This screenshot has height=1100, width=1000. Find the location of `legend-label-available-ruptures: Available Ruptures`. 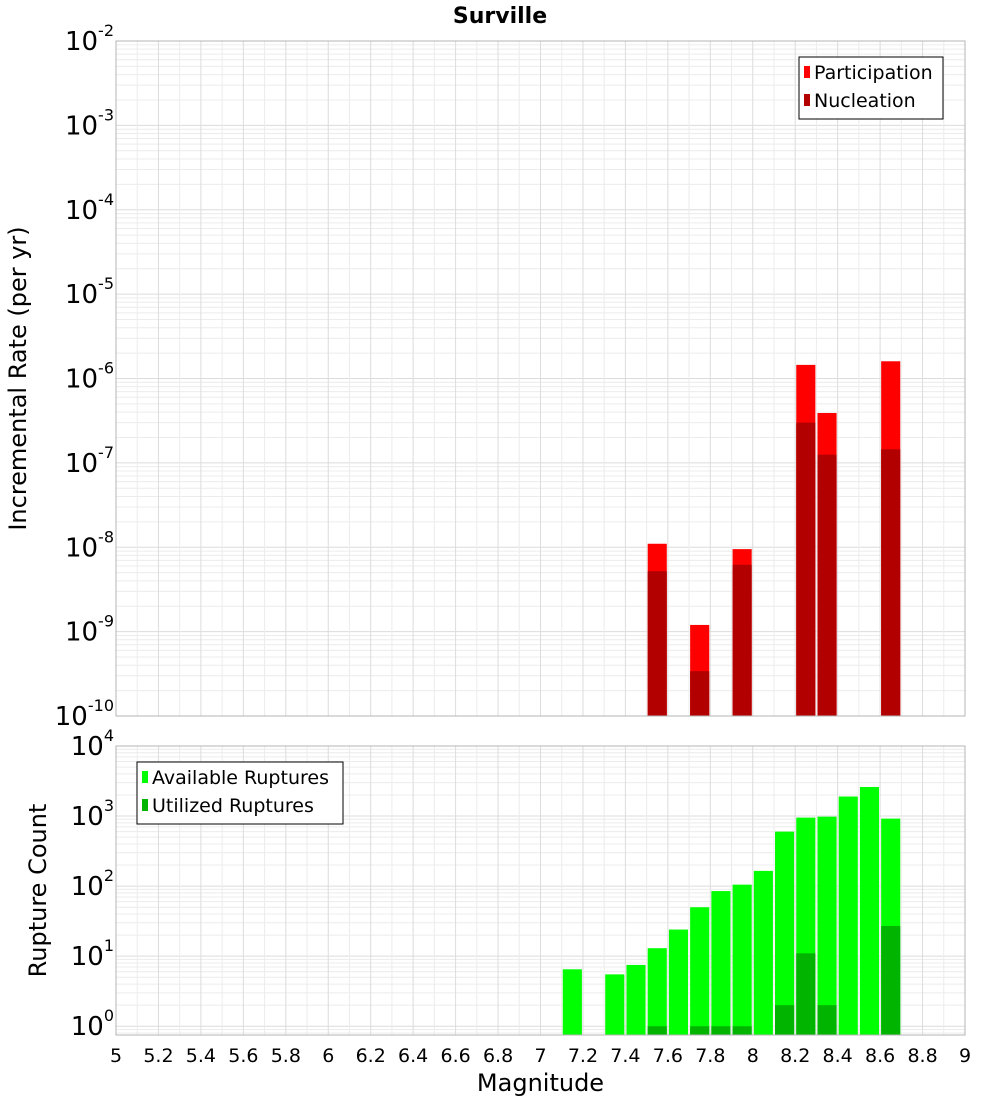

legend-label-available-ruptures: Available Ruptures is located at coordinates (240, 778).